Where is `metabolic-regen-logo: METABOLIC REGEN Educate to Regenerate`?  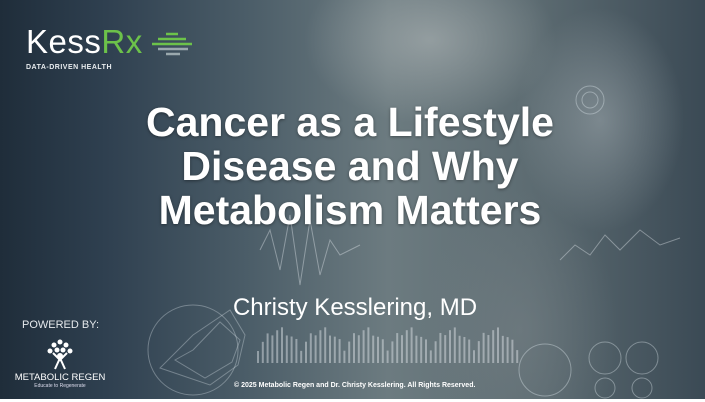
metabolic-regen-logo: METABOLIC REGEN Educate to Regenerate is located at coordinates (60, 363).